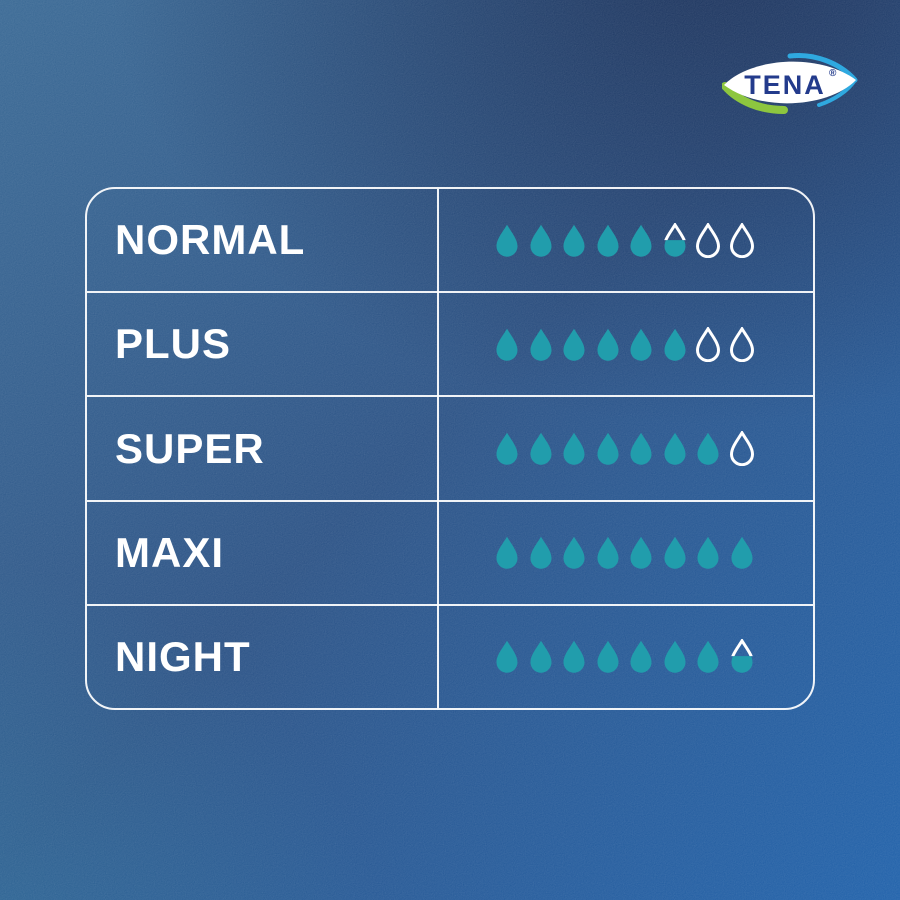  I want to click on row-label-cell: PLUS, so click(262, 344).